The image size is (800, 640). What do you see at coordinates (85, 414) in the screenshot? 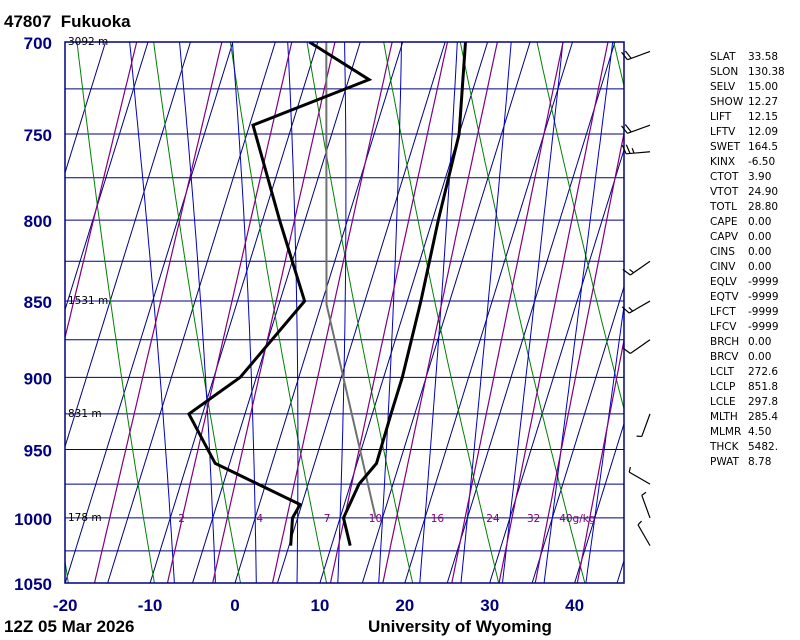
I see `height-label: 831 m` at bounding box center [85, 414].